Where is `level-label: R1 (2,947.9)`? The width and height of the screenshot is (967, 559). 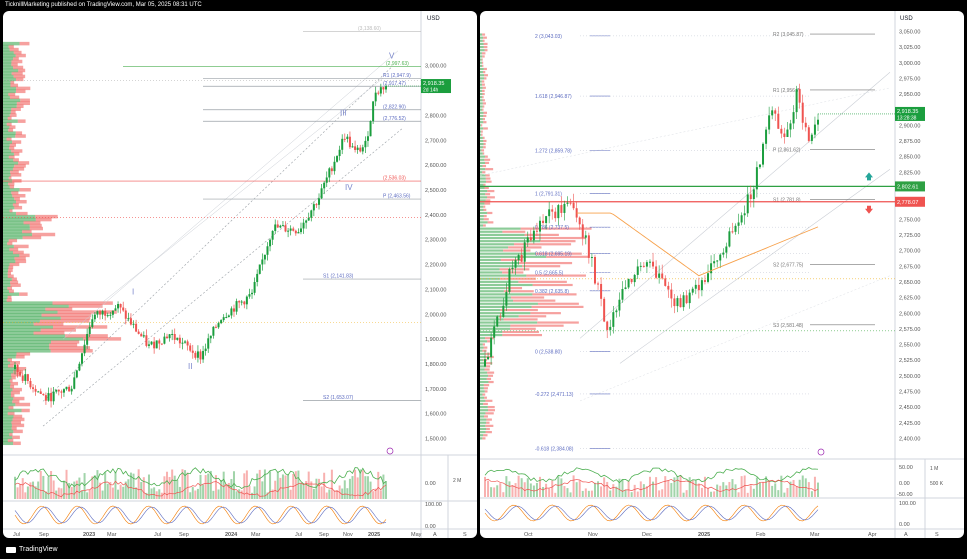
level-label: R1 (2,947.9) is located at coordinates (397, 76).